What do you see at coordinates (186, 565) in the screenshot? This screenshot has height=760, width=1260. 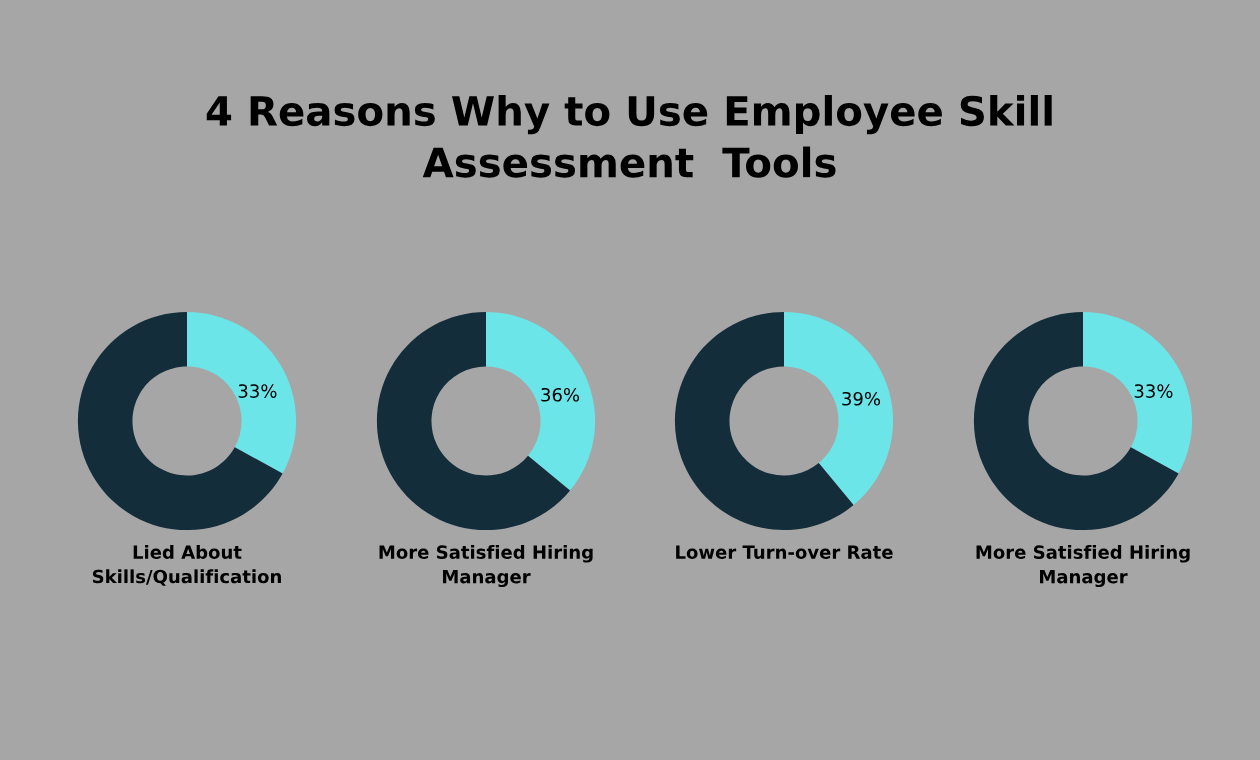 I see `text: Lied About Skills/Qualification` at bounding box center [186, 565].